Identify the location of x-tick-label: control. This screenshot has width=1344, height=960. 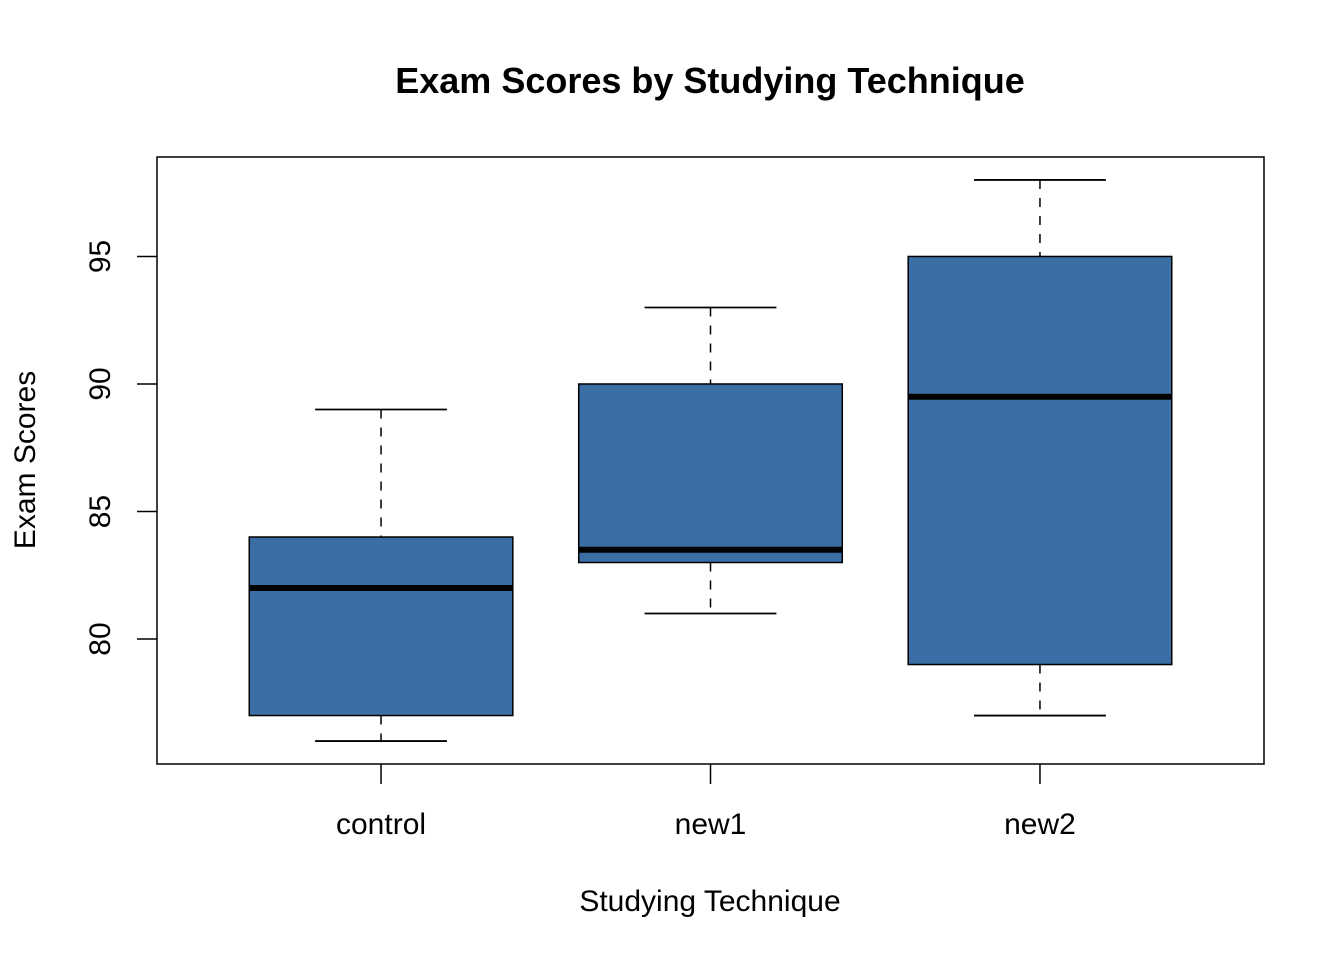
(381, 824).